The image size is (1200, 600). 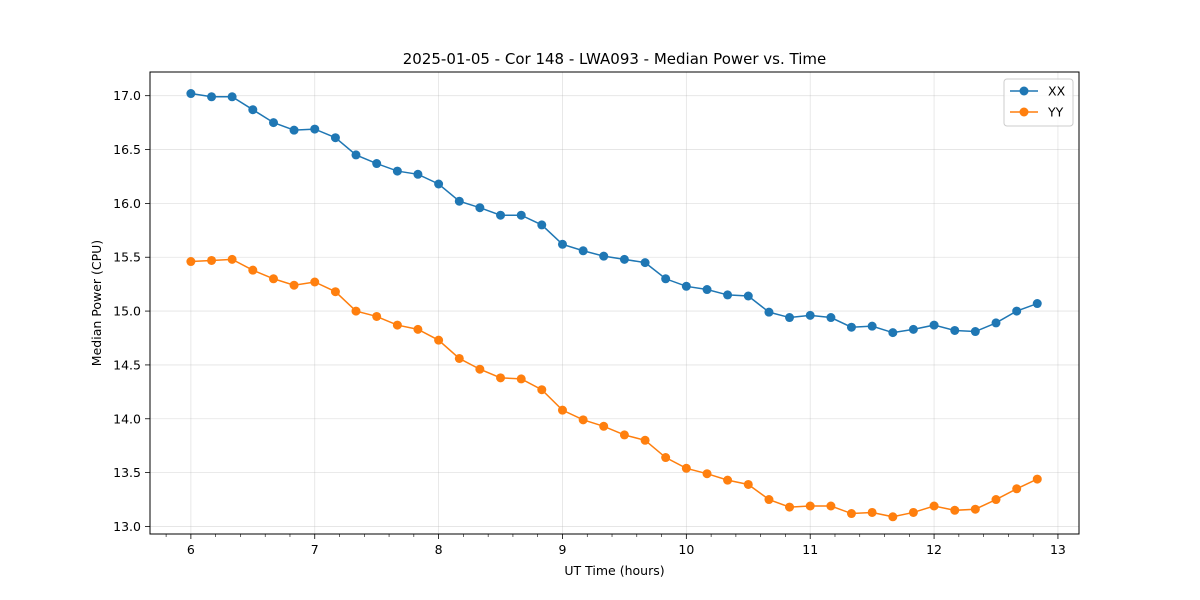 I want to click on x-tick-label: 10, so click(x=686, y=549).